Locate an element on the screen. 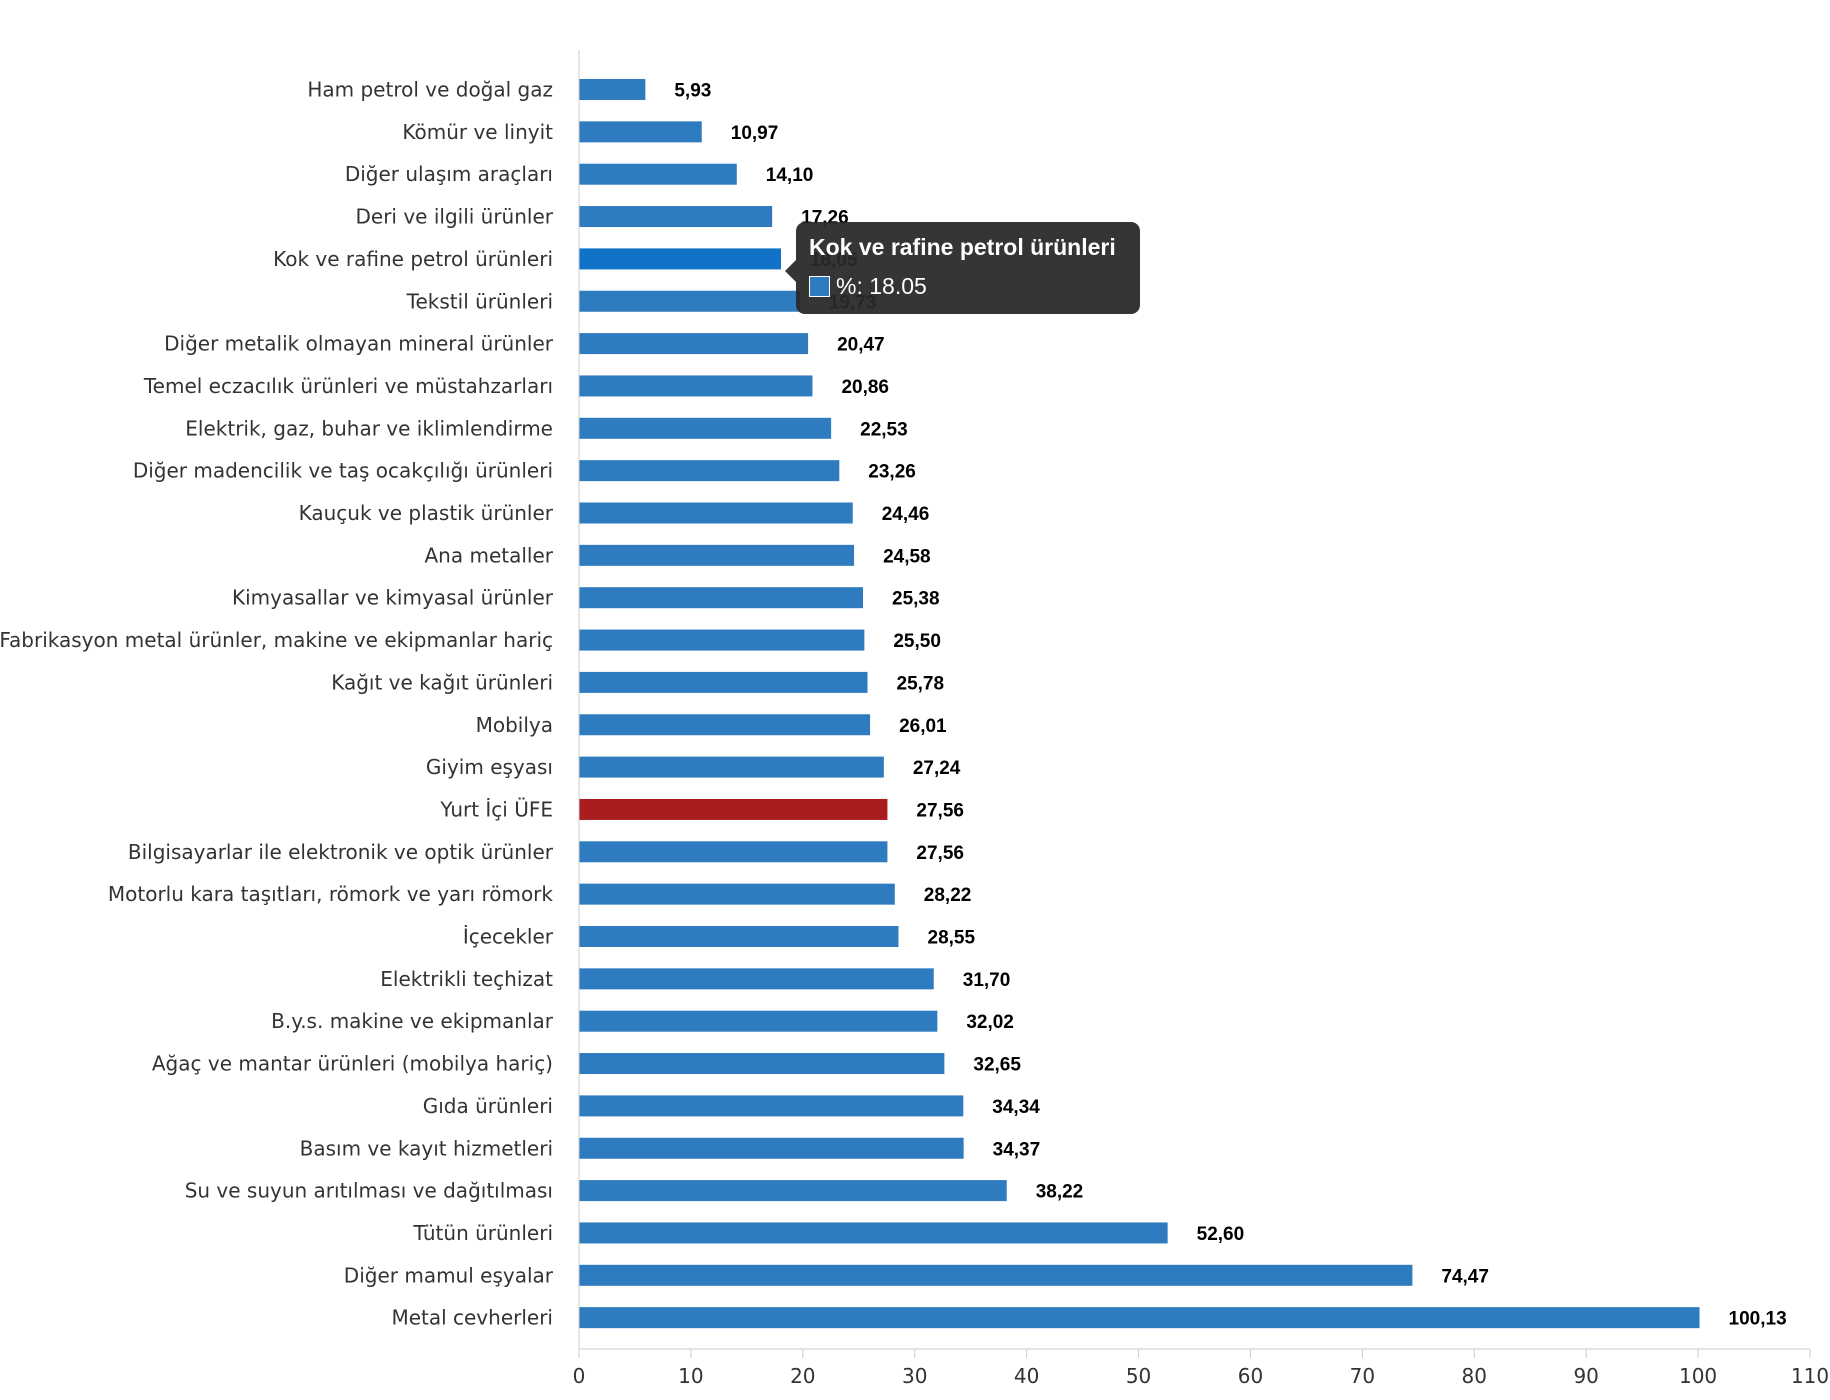 This screenshot has height=1400, width=1830. value-label-21: 31,70 is located at coordinates (987, 980).